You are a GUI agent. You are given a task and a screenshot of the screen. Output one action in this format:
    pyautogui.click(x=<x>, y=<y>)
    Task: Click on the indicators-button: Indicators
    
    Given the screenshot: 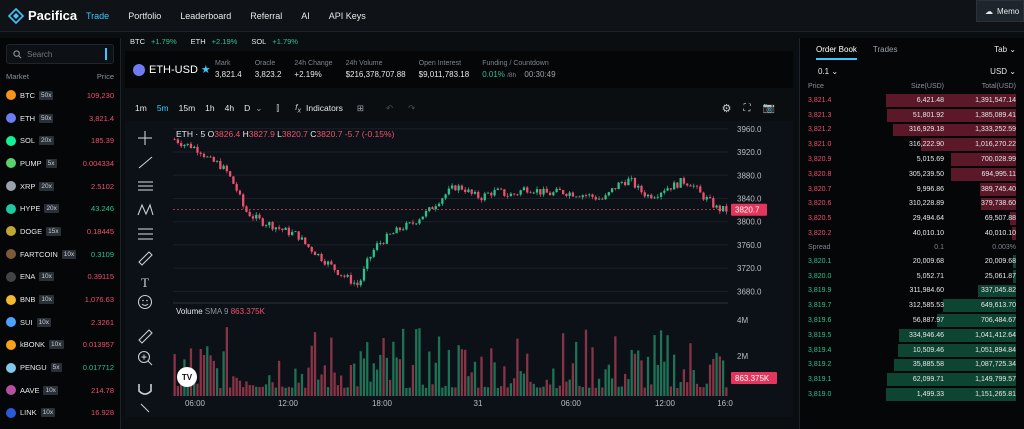 What is the action you would take?
    pyautogui.click(x=324, y=108)
    